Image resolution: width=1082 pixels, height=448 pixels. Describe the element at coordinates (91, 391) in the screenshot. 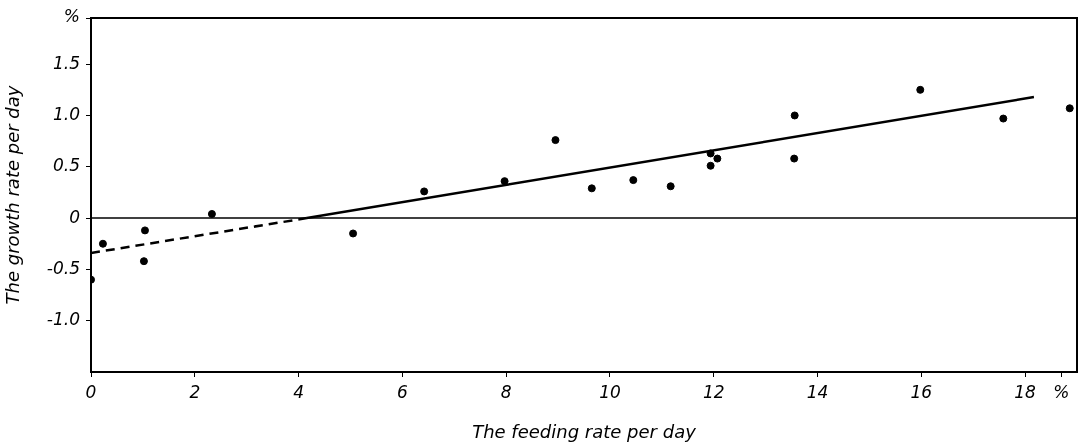

I see `x-tick-label: 0` at that location.